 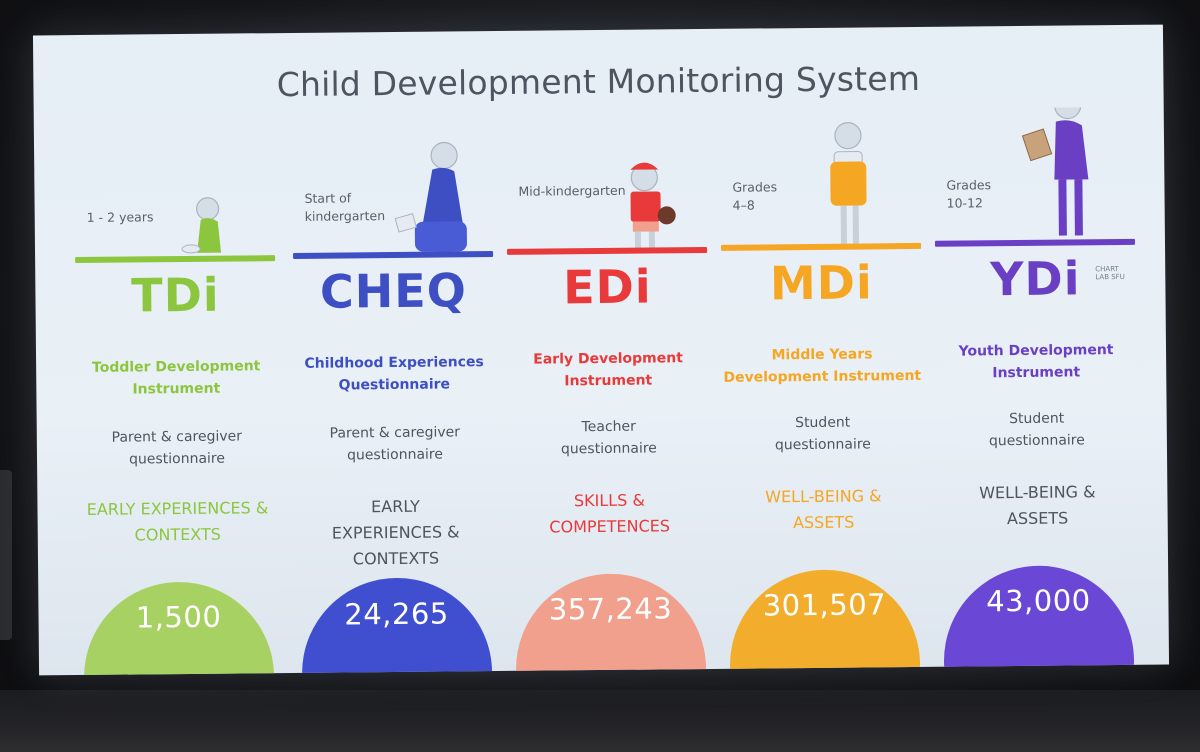 I want to click on wall-edge, so click(x=6, y=555).